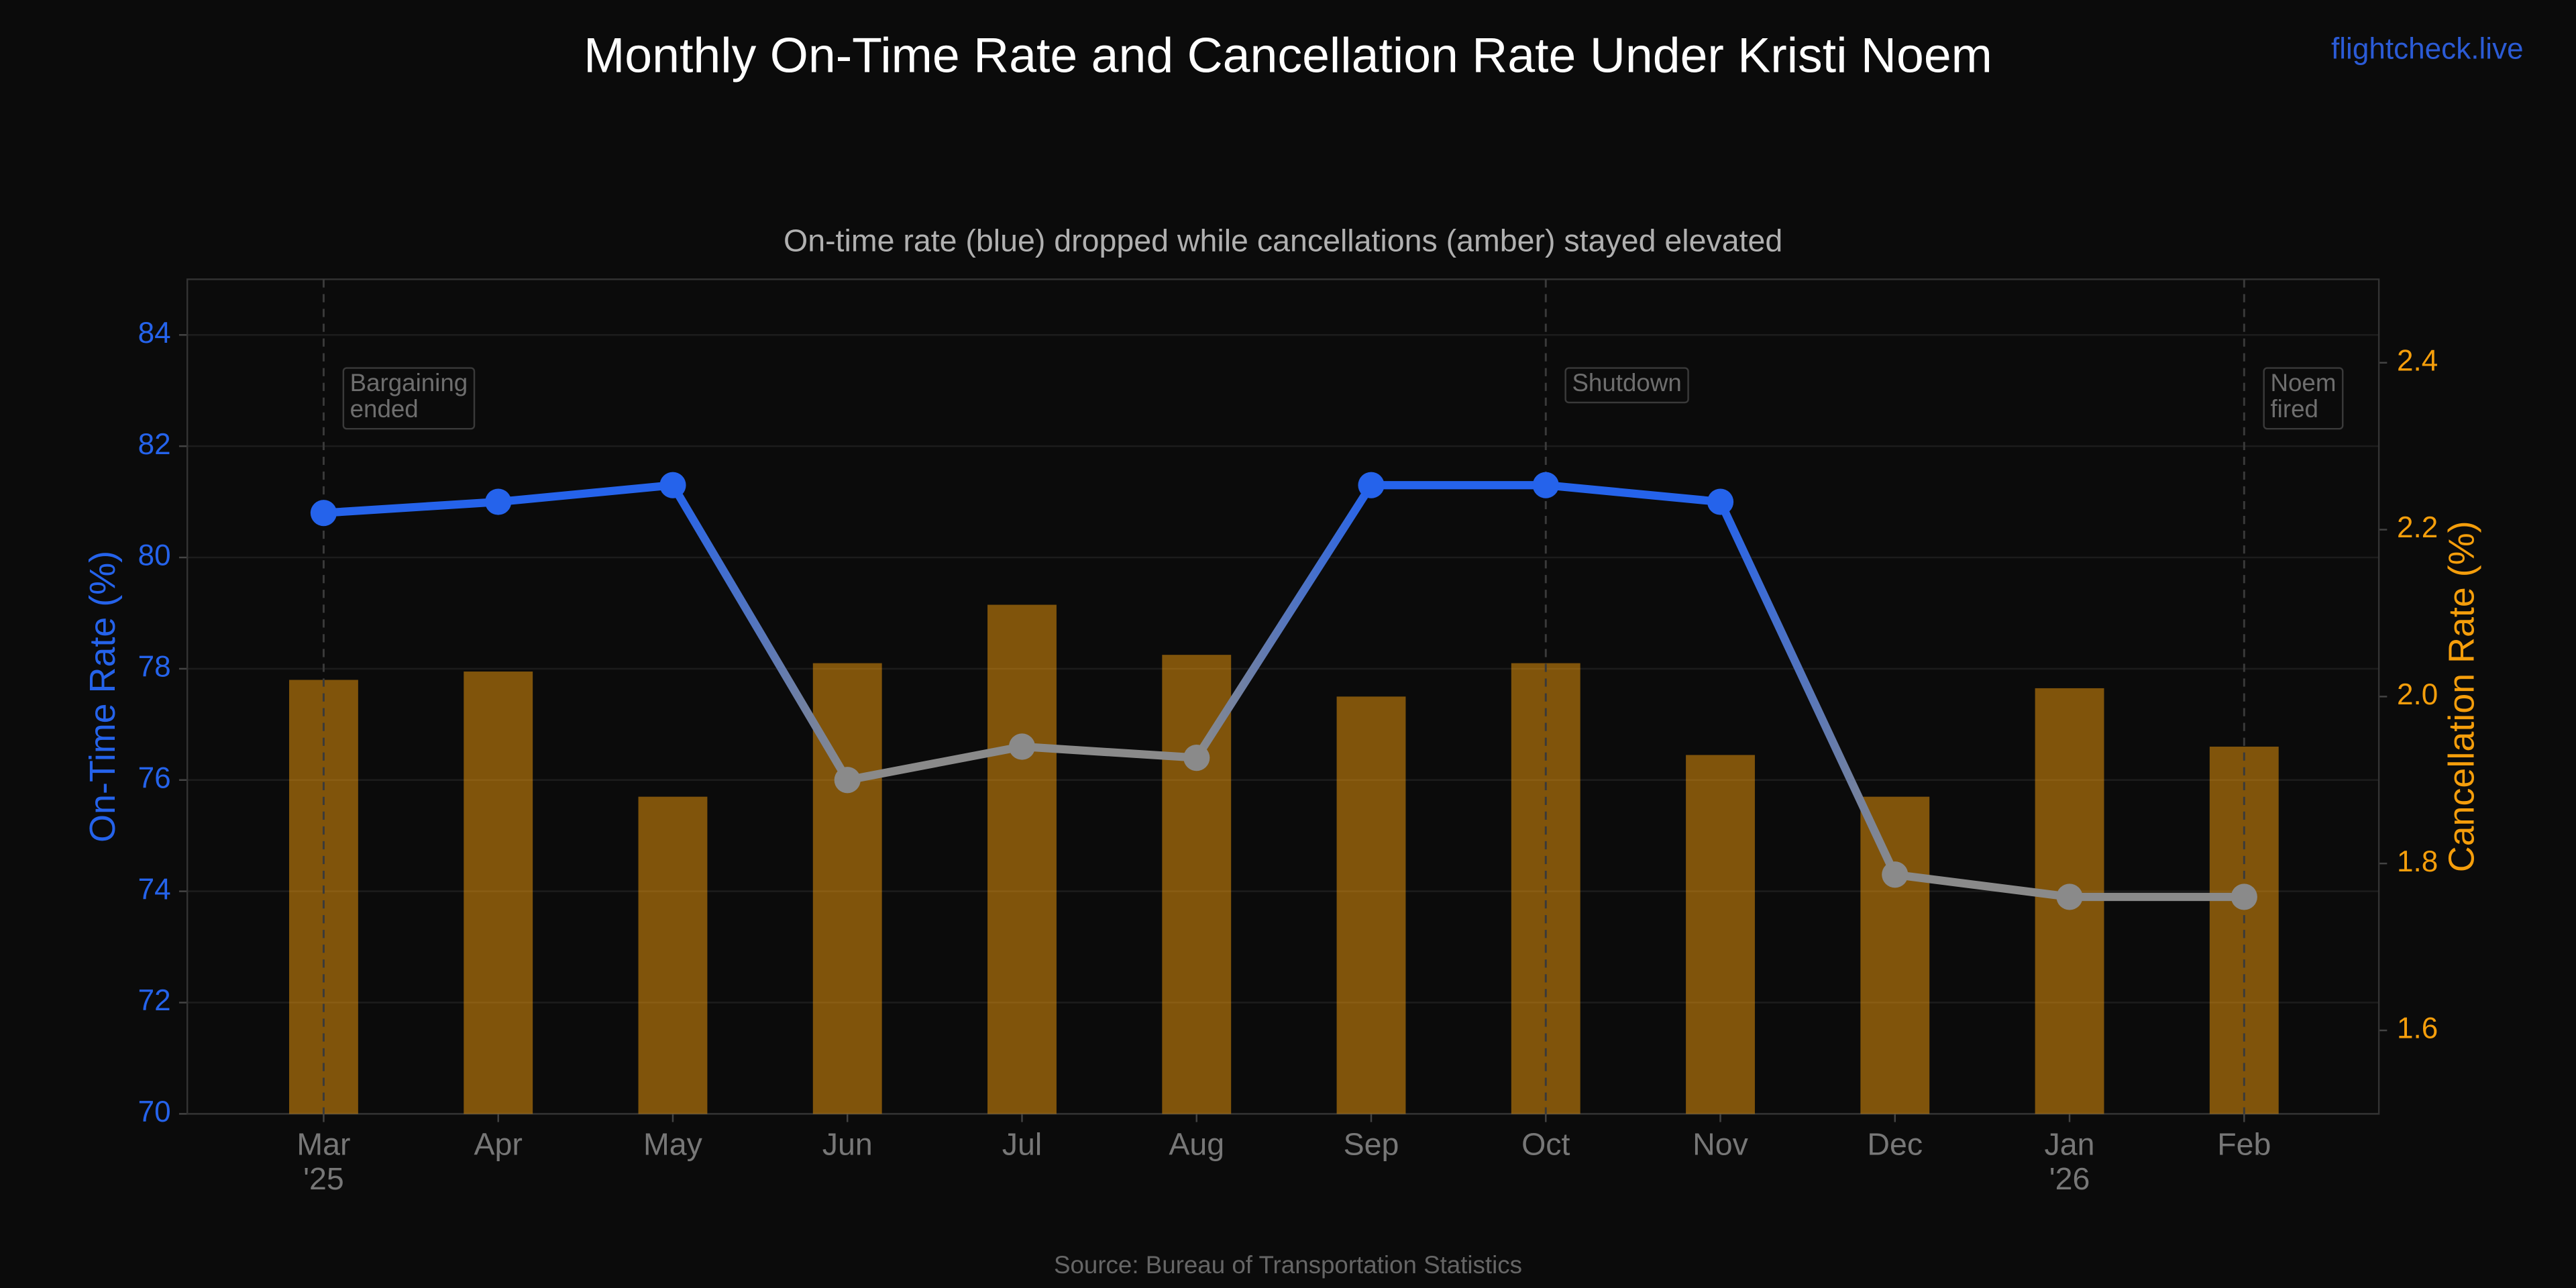 This screenshot has width=2576, height=1288. I want to click on y2-axis-label: Cancellation Rate (%), so click(2462, 696).